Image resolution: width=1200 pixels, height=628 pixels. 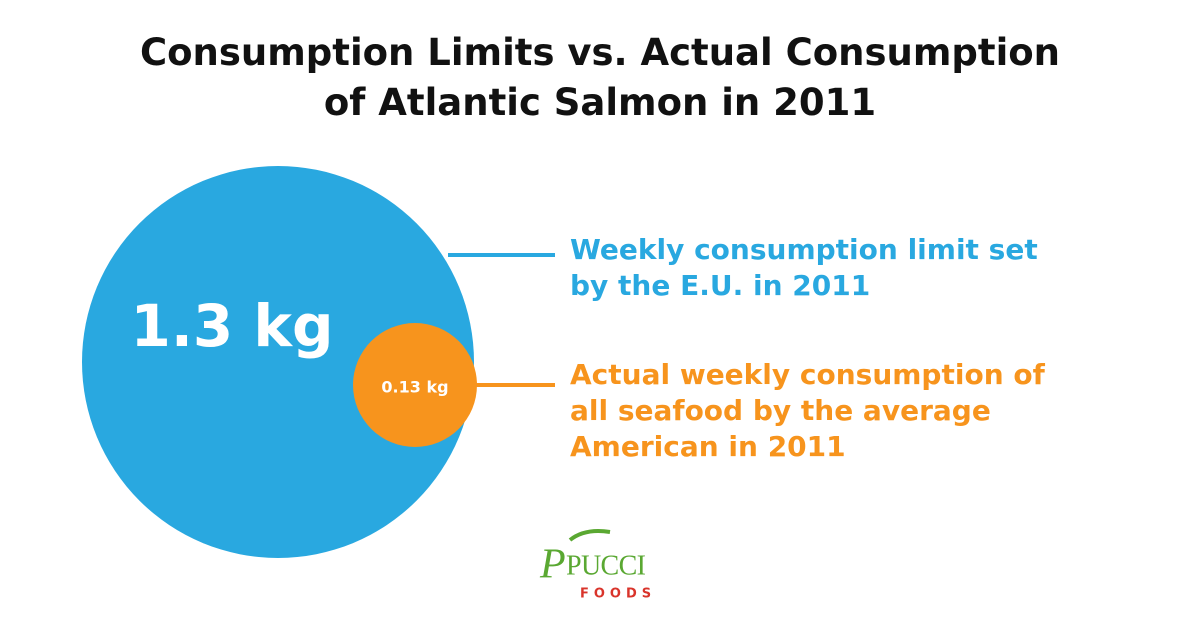 I want to click on value-label: 1.3 kg, so click(x=231, y=326).